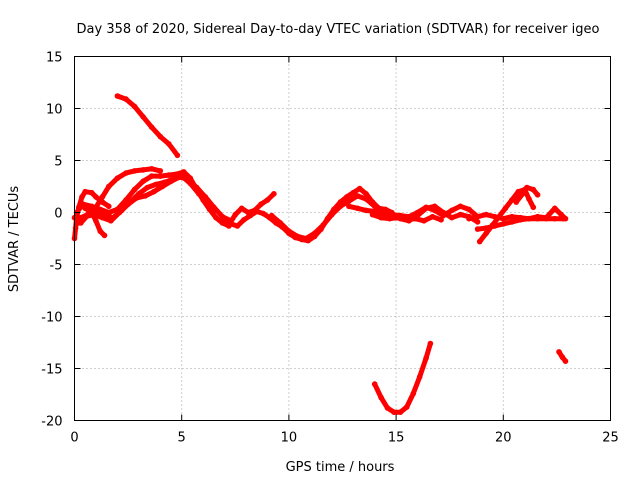 This screenshot has height=480, width=640. I want to click on y-tick-label: -15, so click(51, 370).